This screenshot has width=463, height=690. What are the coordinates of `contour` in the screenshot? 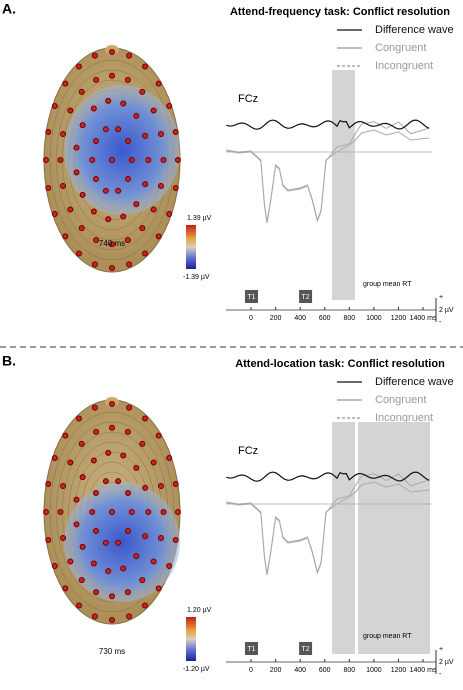 It's located at (112, 512).